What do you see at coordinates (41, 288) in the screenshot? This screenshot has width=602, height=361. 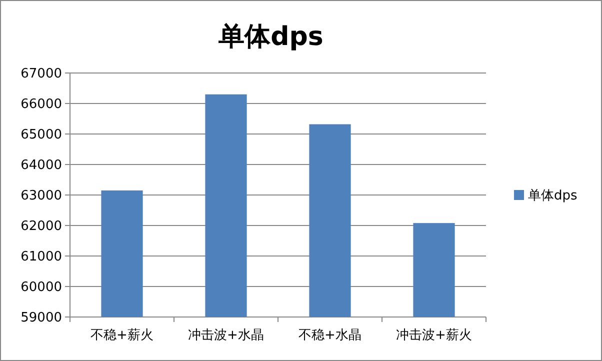 I see `y-tick-label: 60000` at bounding box center [41, 288].